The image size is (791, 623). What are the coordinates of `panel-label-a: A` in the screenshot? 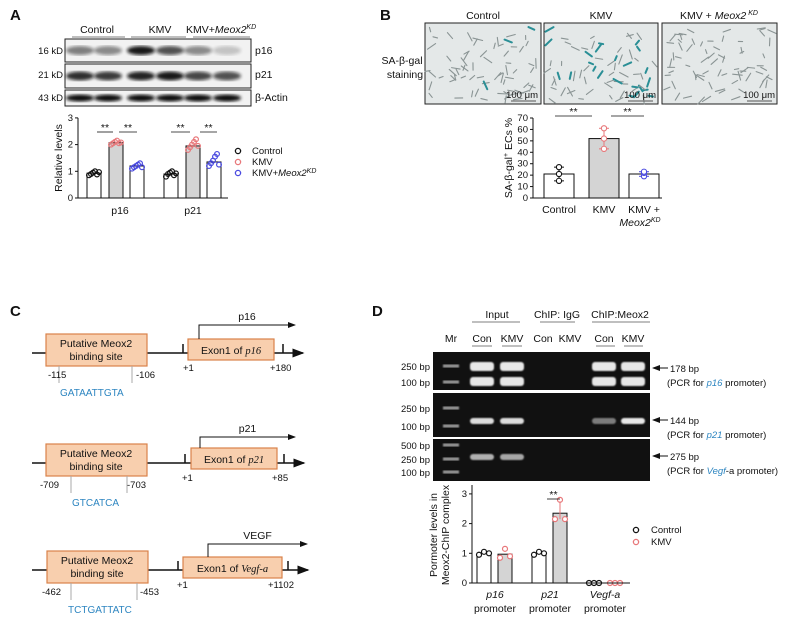 It's located at (15, 15).